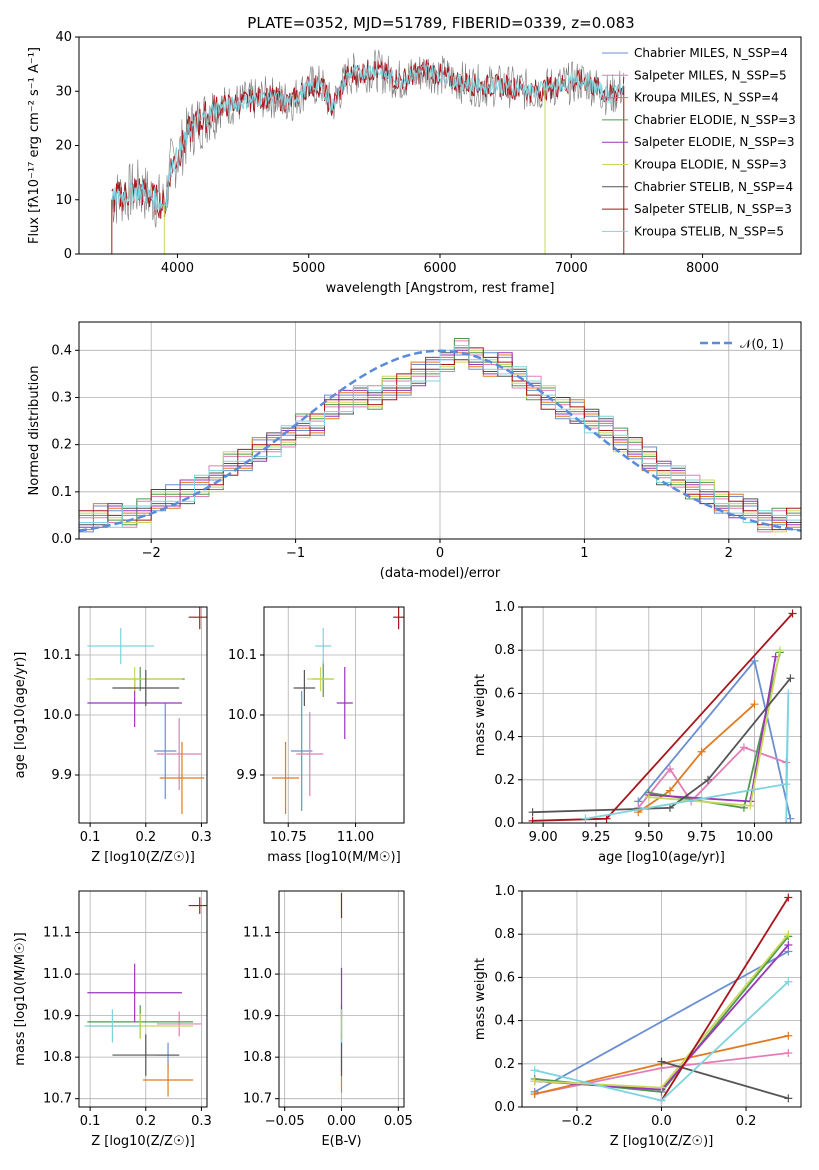  Describe the element at coordinates (295, 553) in the screenshot. I see `x-tick-label: −1` at that location.